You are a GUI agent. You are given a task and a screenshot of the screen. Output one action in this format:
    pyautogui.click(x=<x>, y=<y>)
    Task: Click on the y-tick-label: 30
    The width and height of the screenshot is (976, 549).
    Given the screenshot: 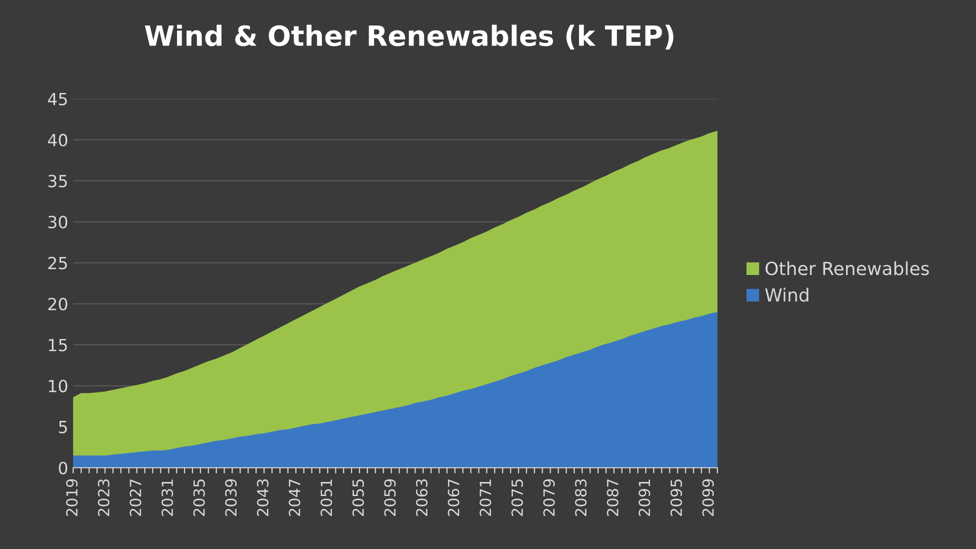 What is the action you would take?
    pyautogui.click(x=58, y=222)
    